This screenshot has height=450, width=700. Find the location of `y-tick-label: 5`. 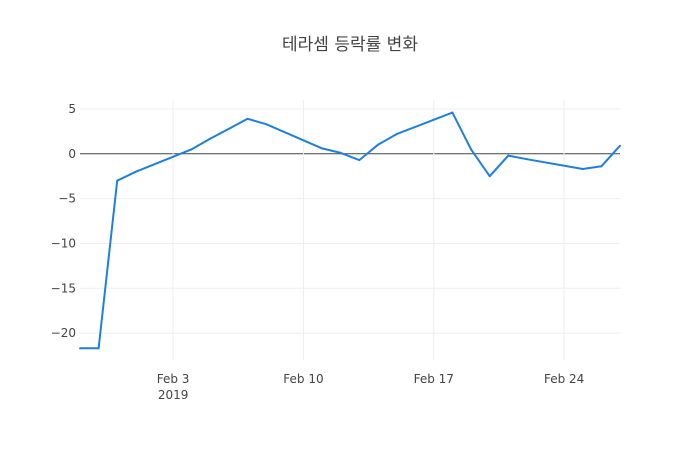

y-tick-label: 5 is located at coordinates (72, 109).